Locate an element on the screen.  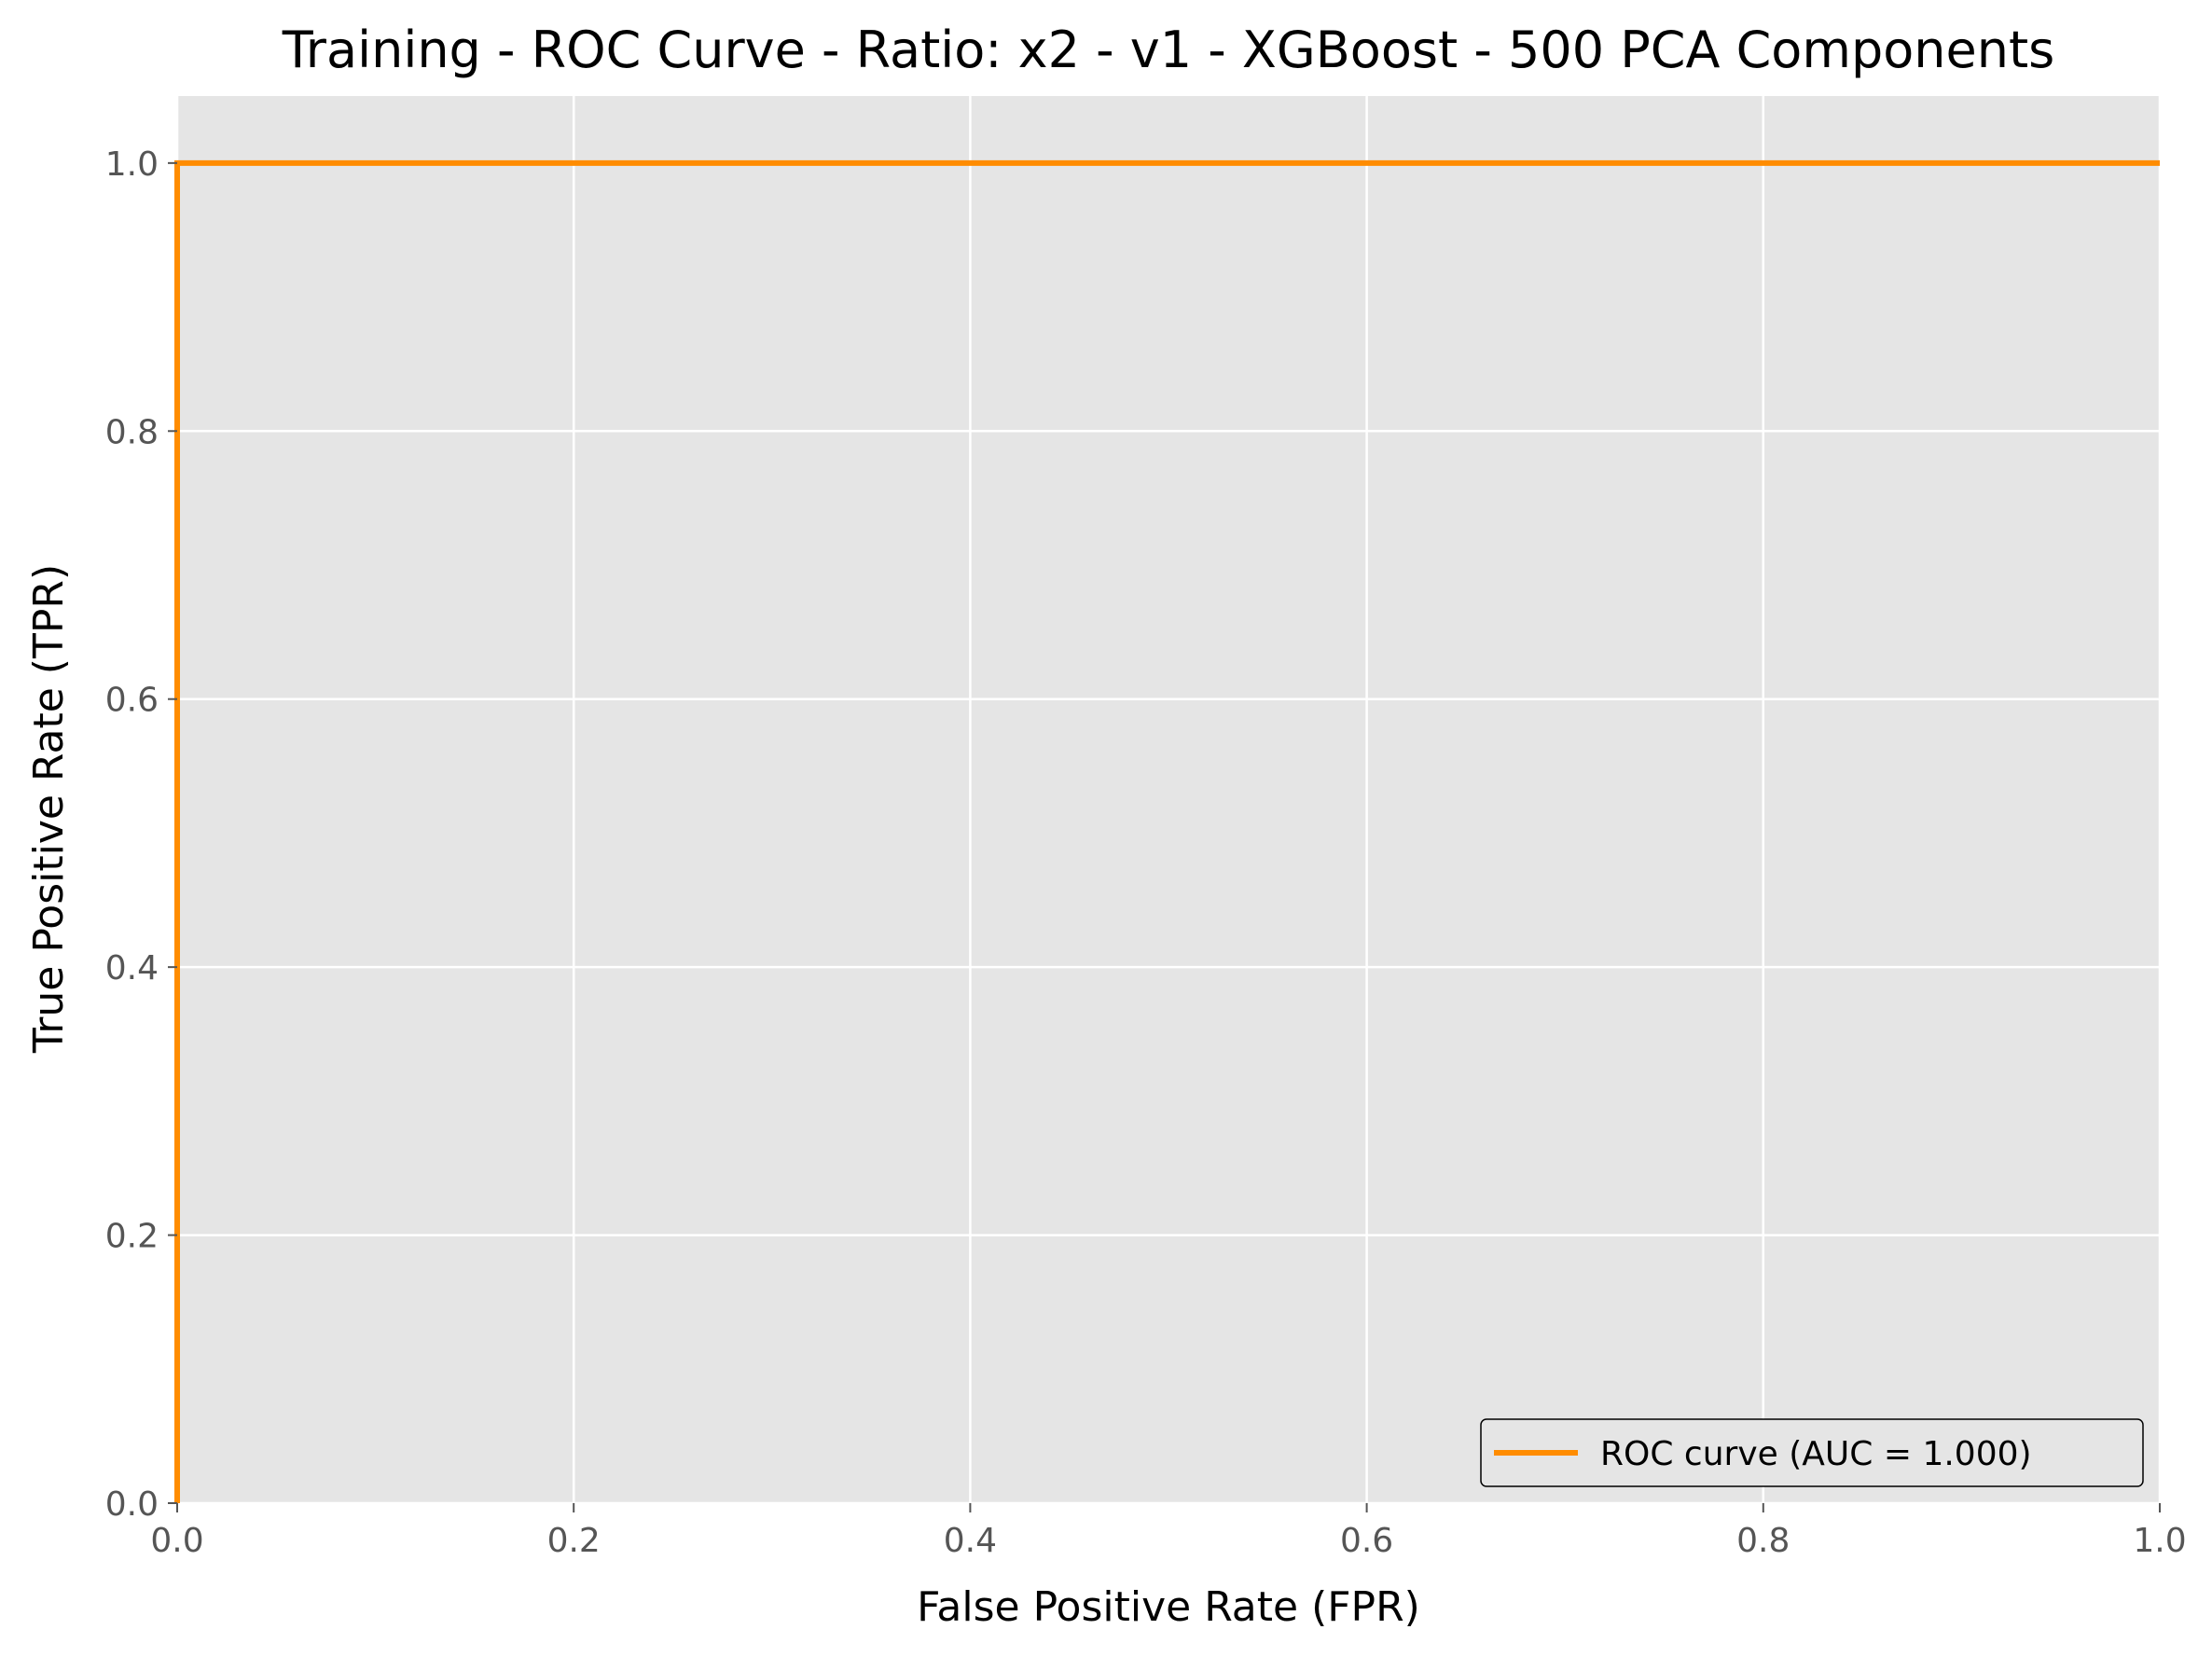
legend: ROC curve (AUC = 1.000) is located at coordinates (1812, 1452).